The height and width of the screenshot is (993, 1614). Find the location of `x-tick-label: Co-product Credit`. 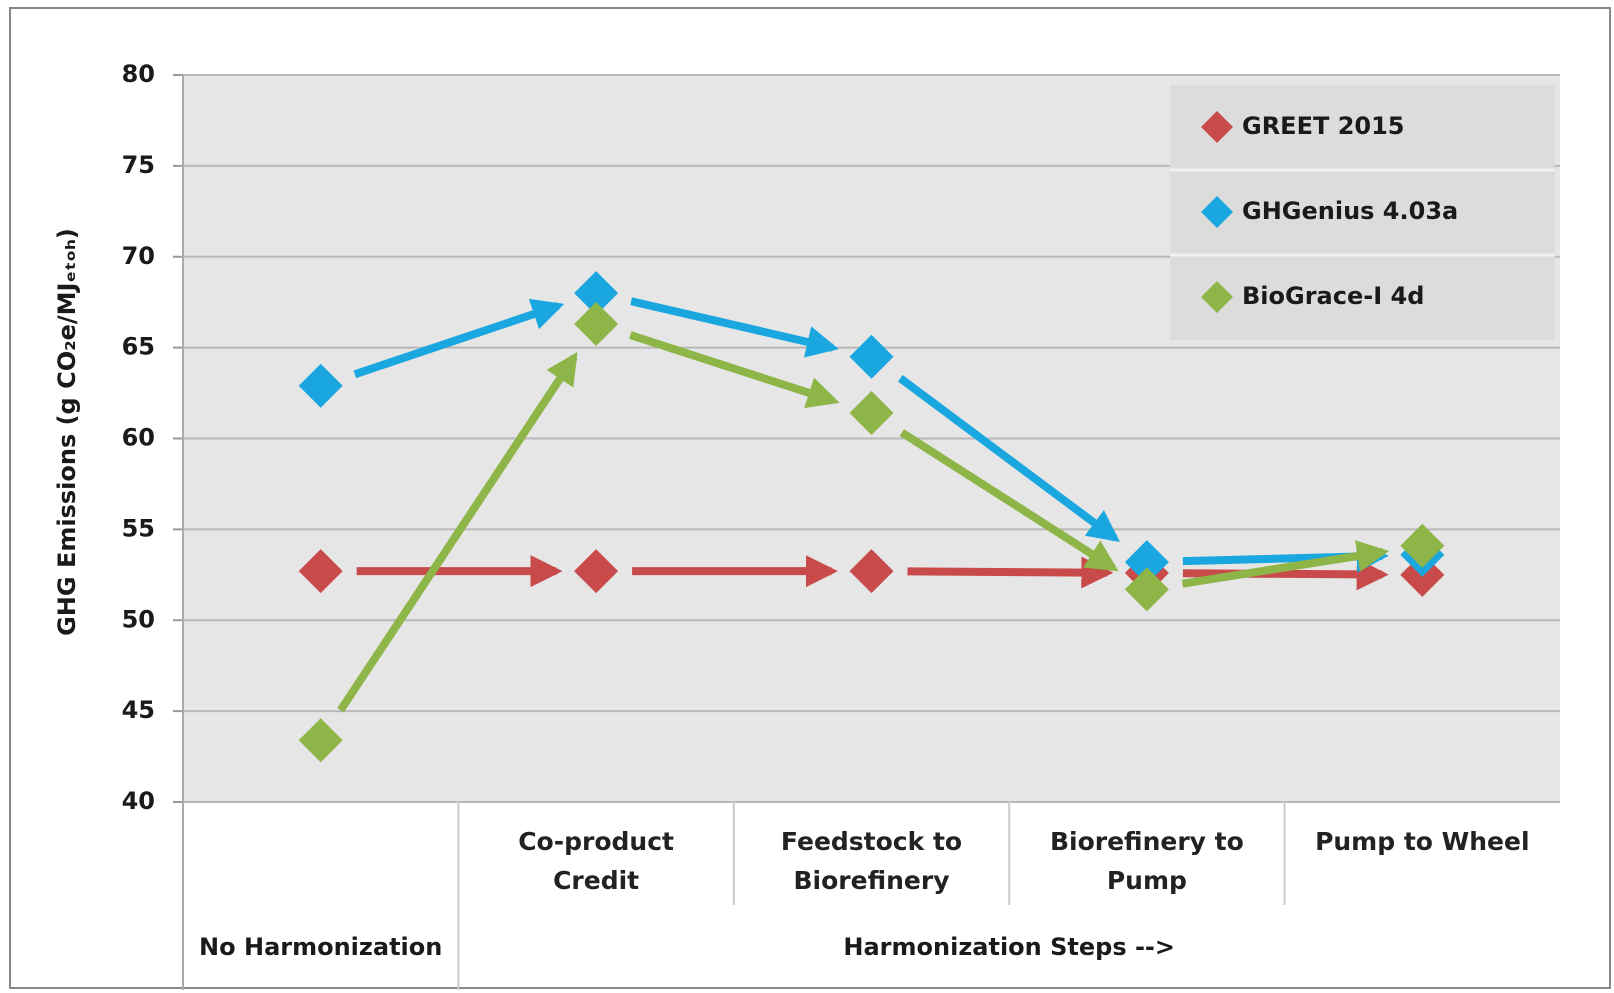

x-tick-label: Co-product Credit is located at coordinates (596, 861).